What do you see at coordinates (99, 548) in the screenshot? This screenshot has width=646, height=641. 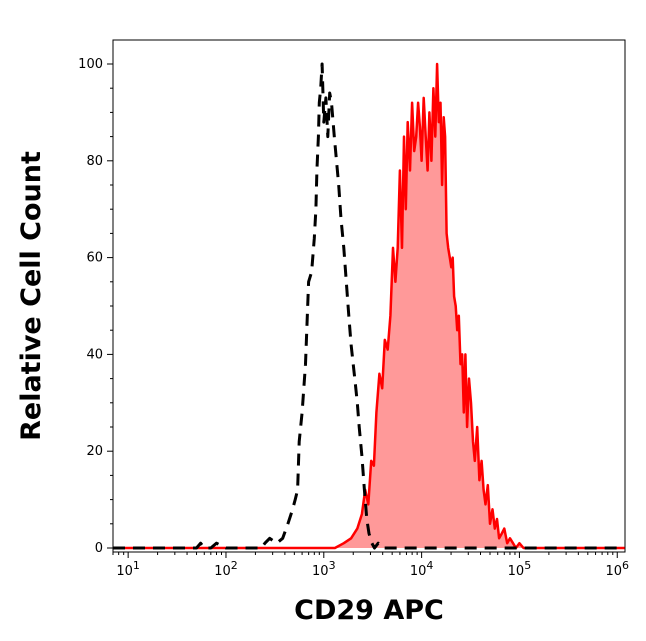 I see `y-tick-label: 0` at bounding box center [99, 548].